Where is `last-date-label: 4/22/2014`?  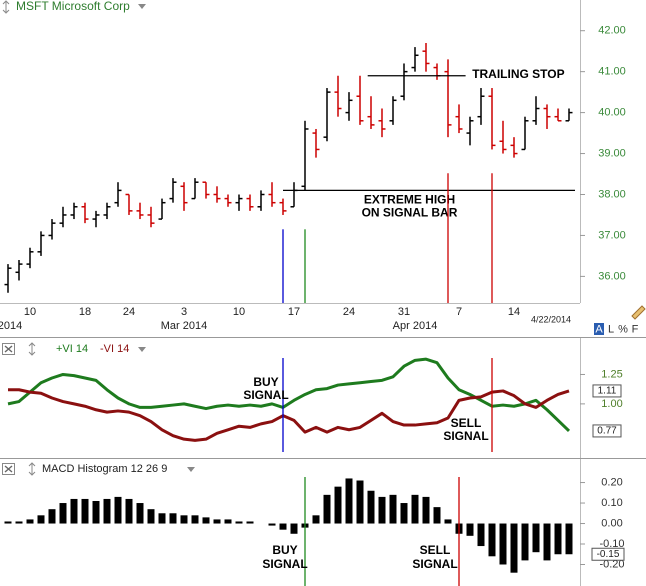 last-date-label: 4/22/2014 is located at coordinates (551, 319).